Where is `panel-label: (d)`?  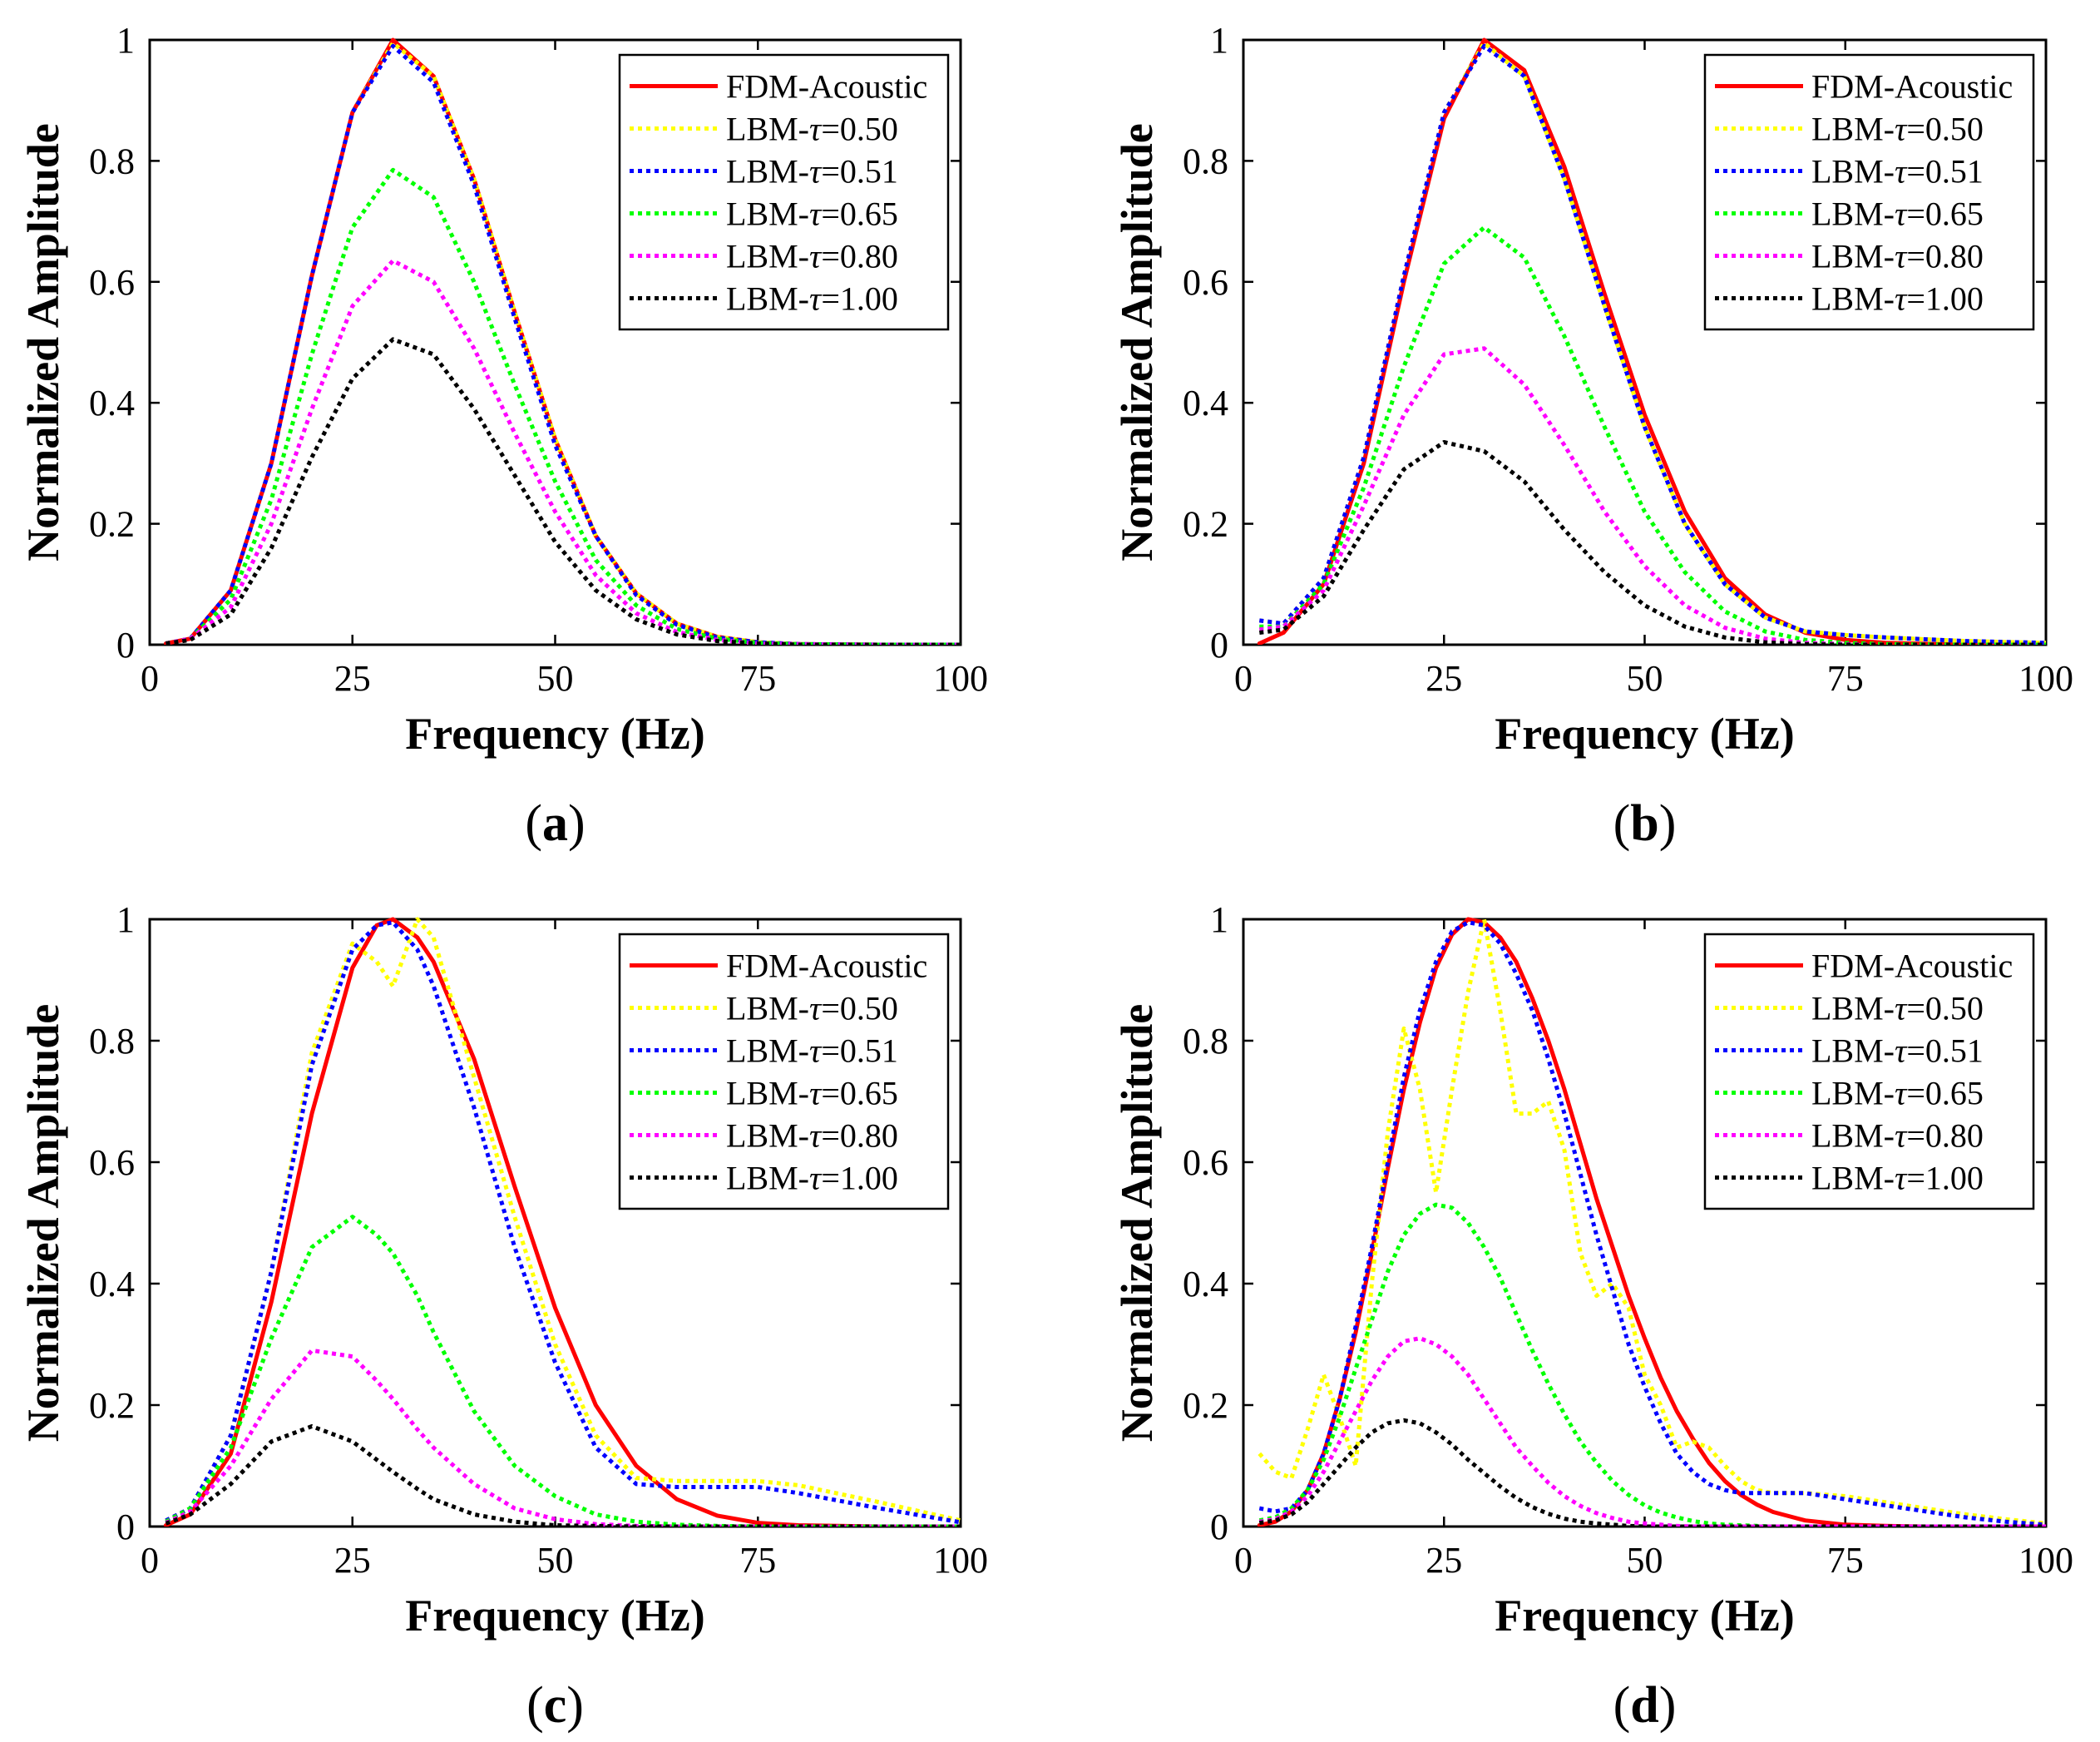
panel-label: (d) is located at coordinates (1645, 1705).